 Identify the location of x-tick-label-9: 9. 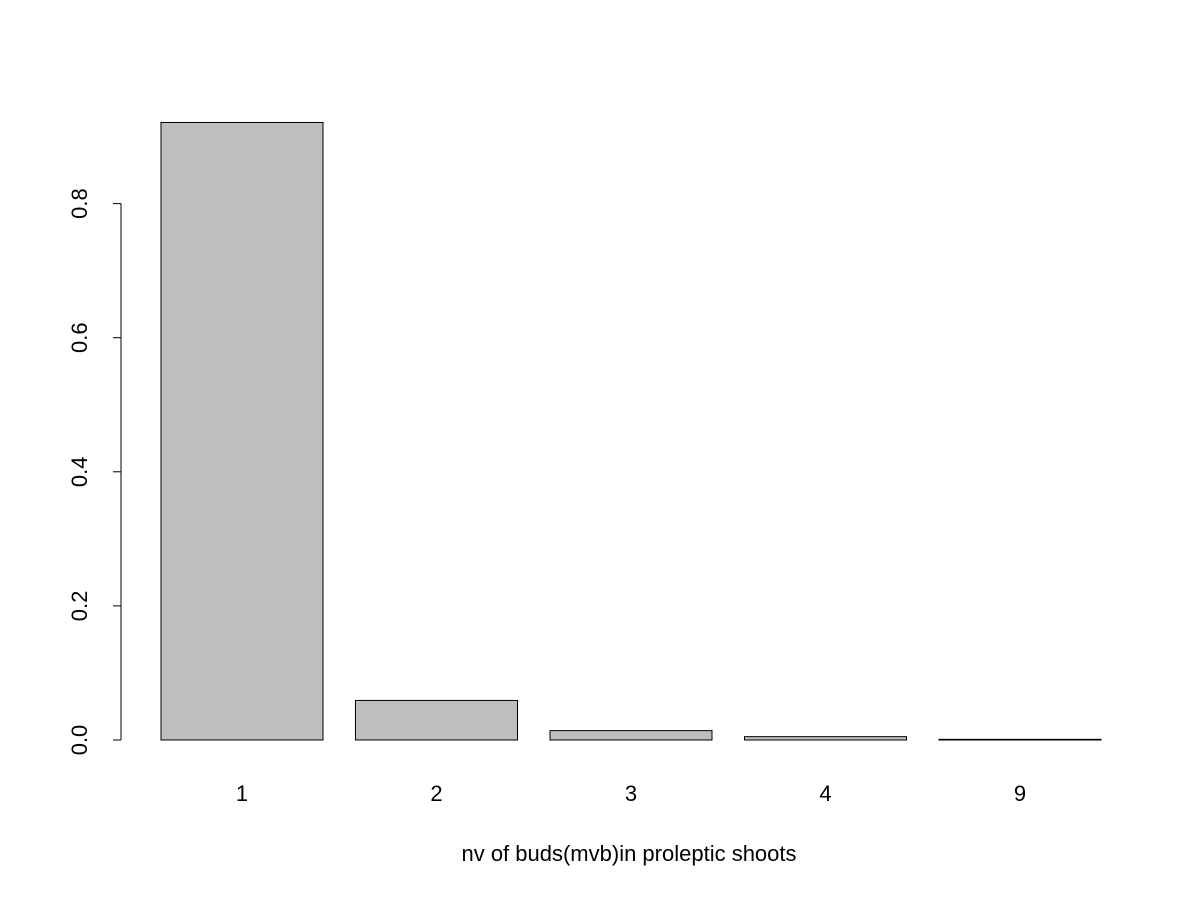
(1020, 793).